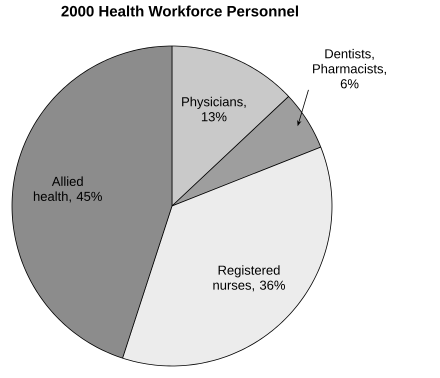  I want to click on slice-label: Allied health, 45%, so click(68, 189).